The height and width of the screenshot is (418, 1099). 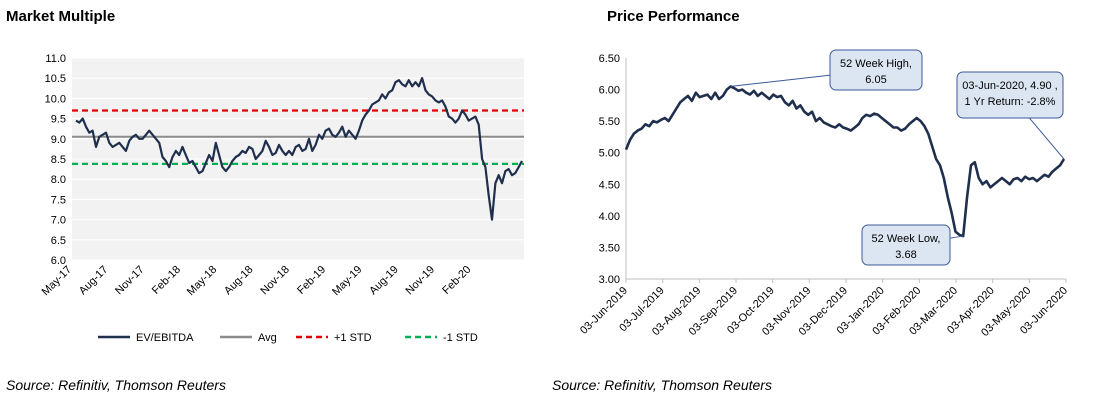 I want to click on y-tick-label: 6.50, so click(x=609, y=59).